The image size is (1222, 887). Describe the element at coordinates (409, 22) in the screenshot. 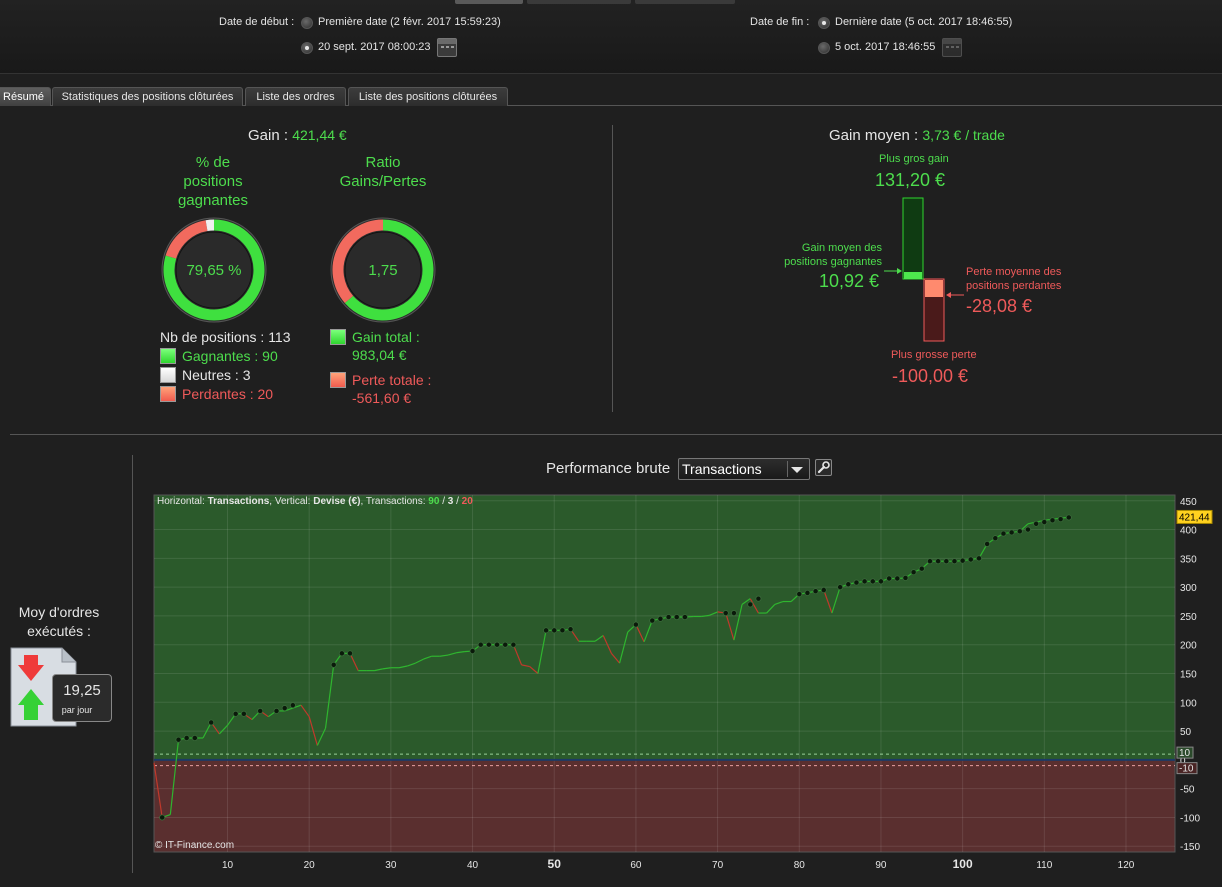

I see `start-first-date-option: Première date (2 févr. 2017 15:59:23)` at that location.